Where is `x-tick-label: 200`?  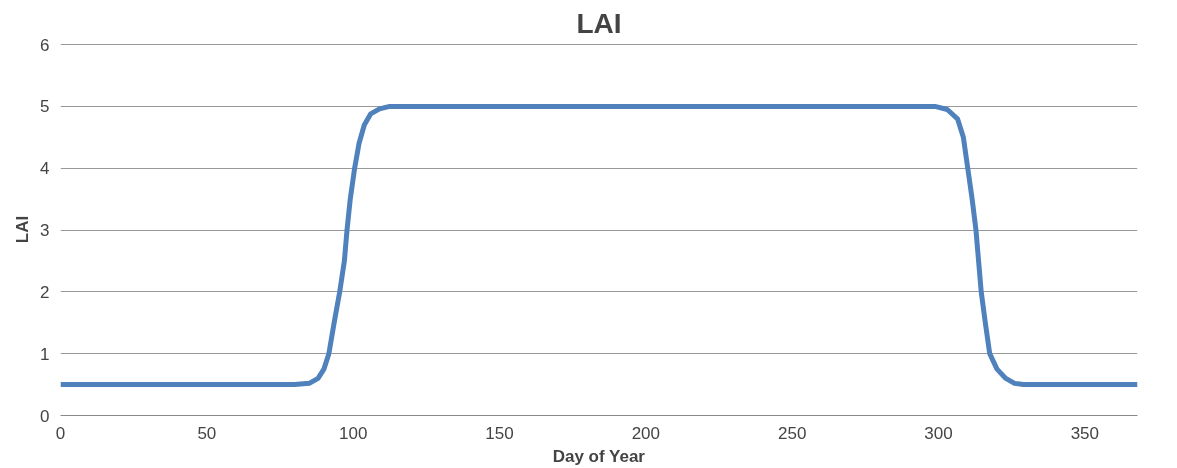
x-tick-label: 200 is located at coordinates (646, 433).